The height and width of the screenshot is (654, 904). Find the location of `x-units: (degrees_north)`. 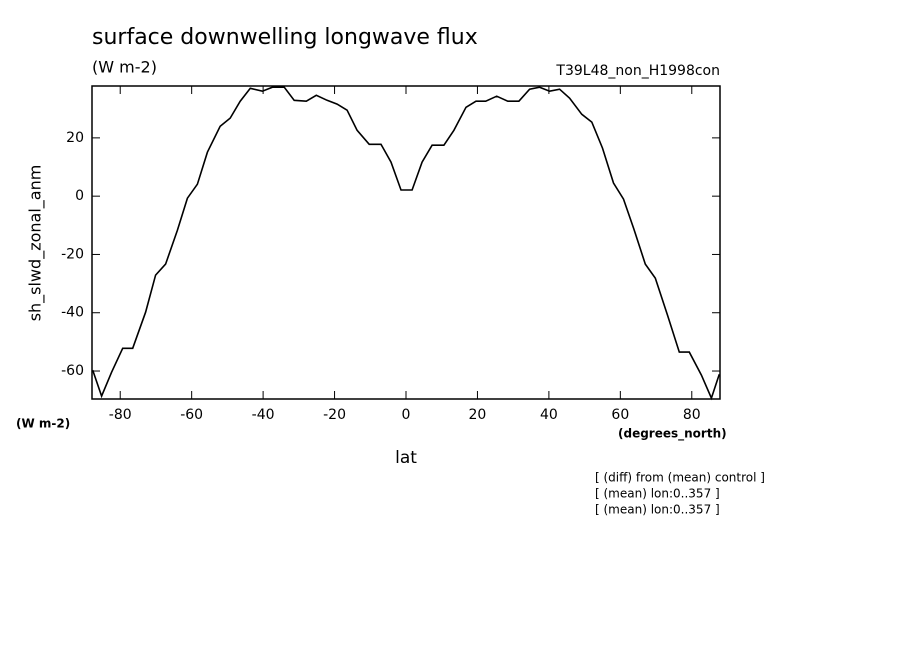

x-units: (degrees_north) is located at coordinates (672, 434).